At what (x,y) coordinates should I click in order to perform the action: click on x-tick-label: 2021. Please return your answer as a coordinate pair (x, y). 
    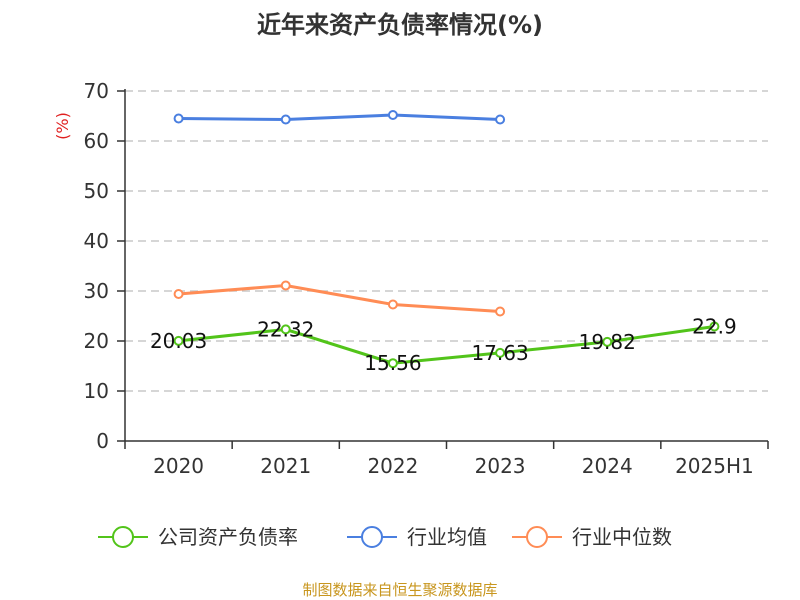
    Looking at the image, I should click on (285, 466).